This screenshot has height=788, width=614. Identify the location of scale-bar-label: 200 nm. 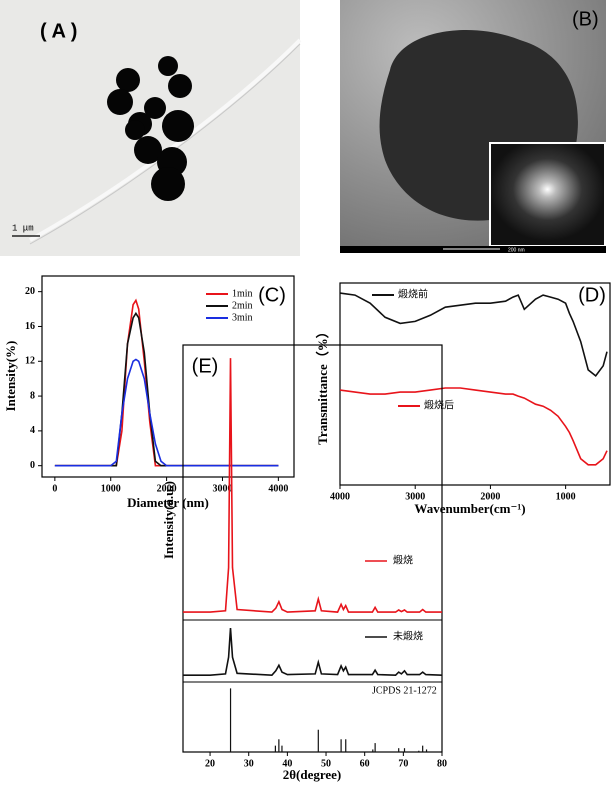
(516, 250).